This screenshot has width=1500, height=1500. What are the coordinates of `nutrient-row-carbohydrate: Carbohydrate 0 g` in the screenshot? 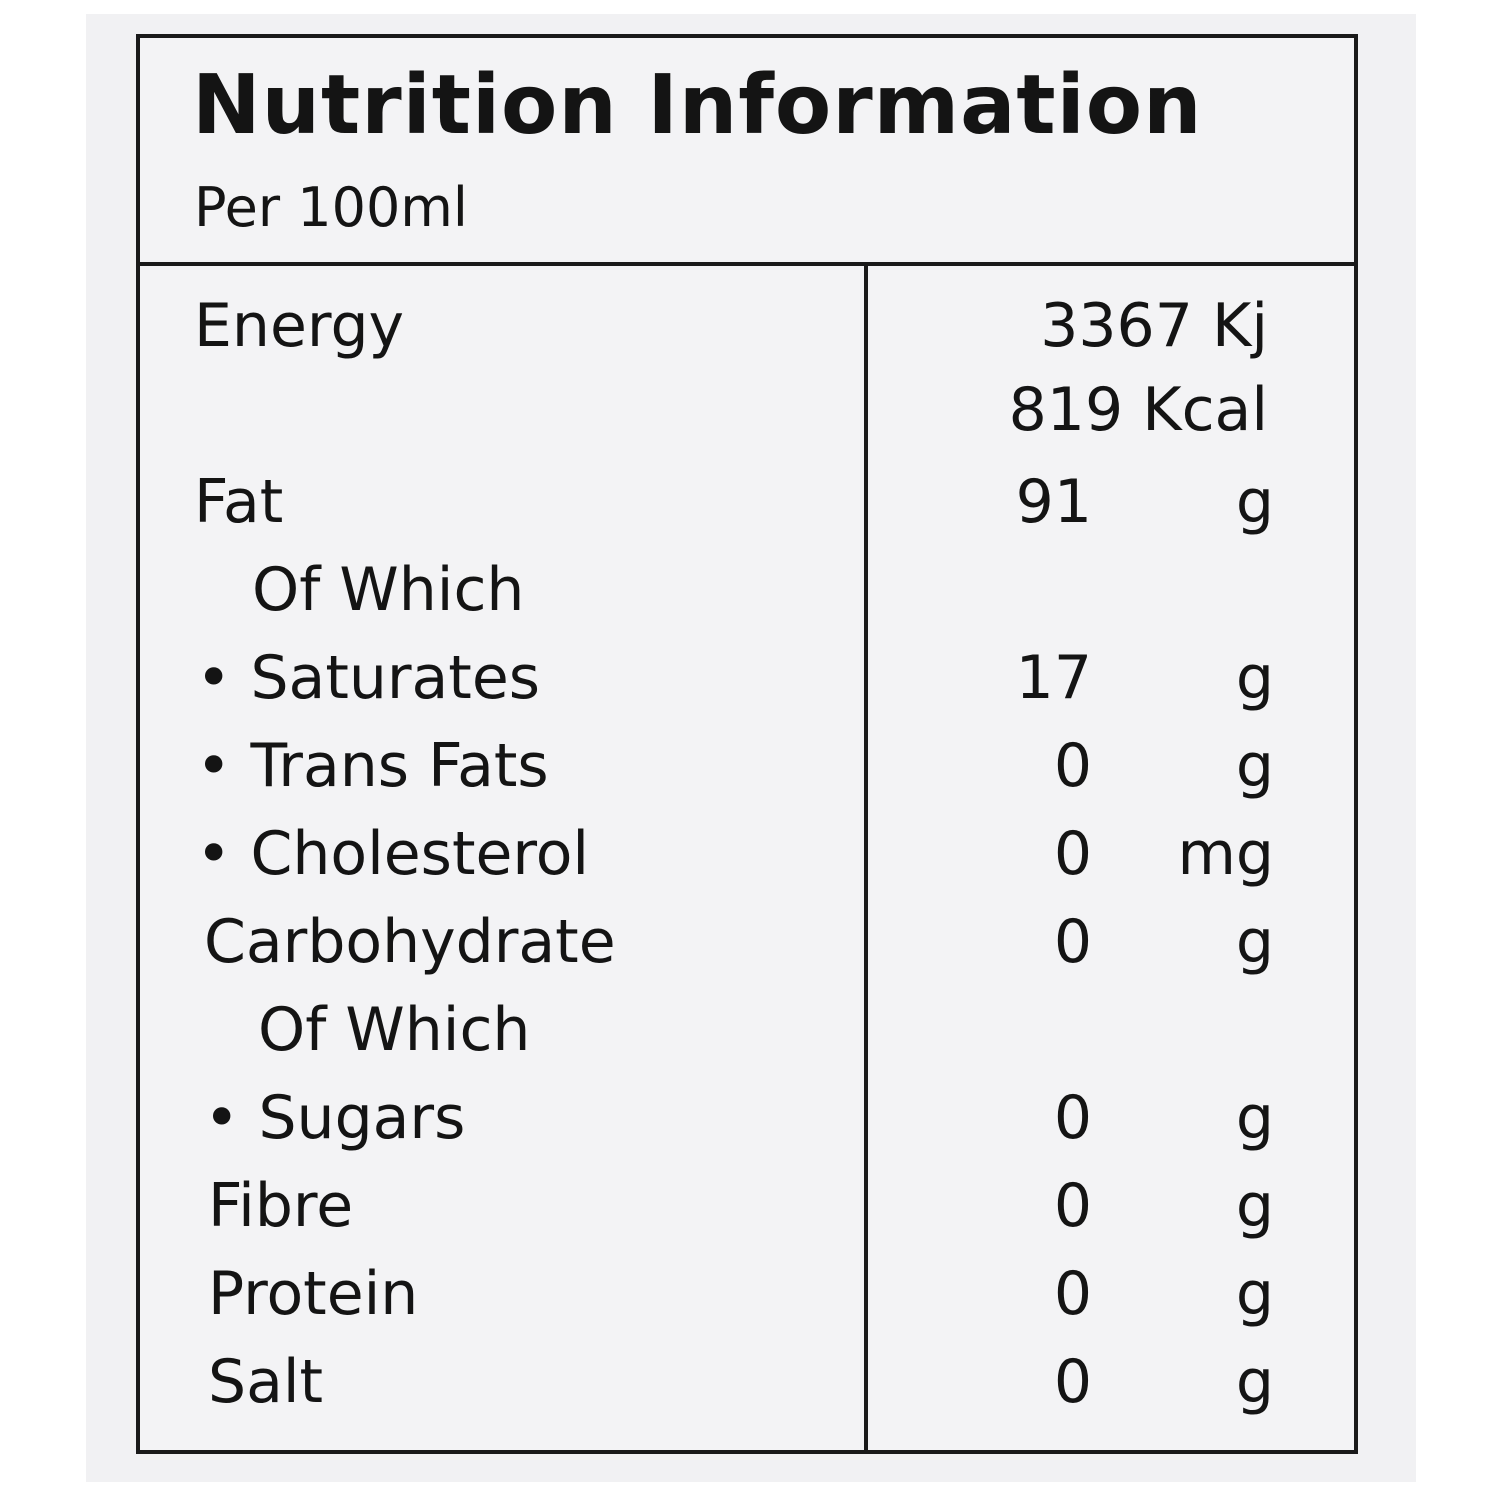 It's located at (747, 942).